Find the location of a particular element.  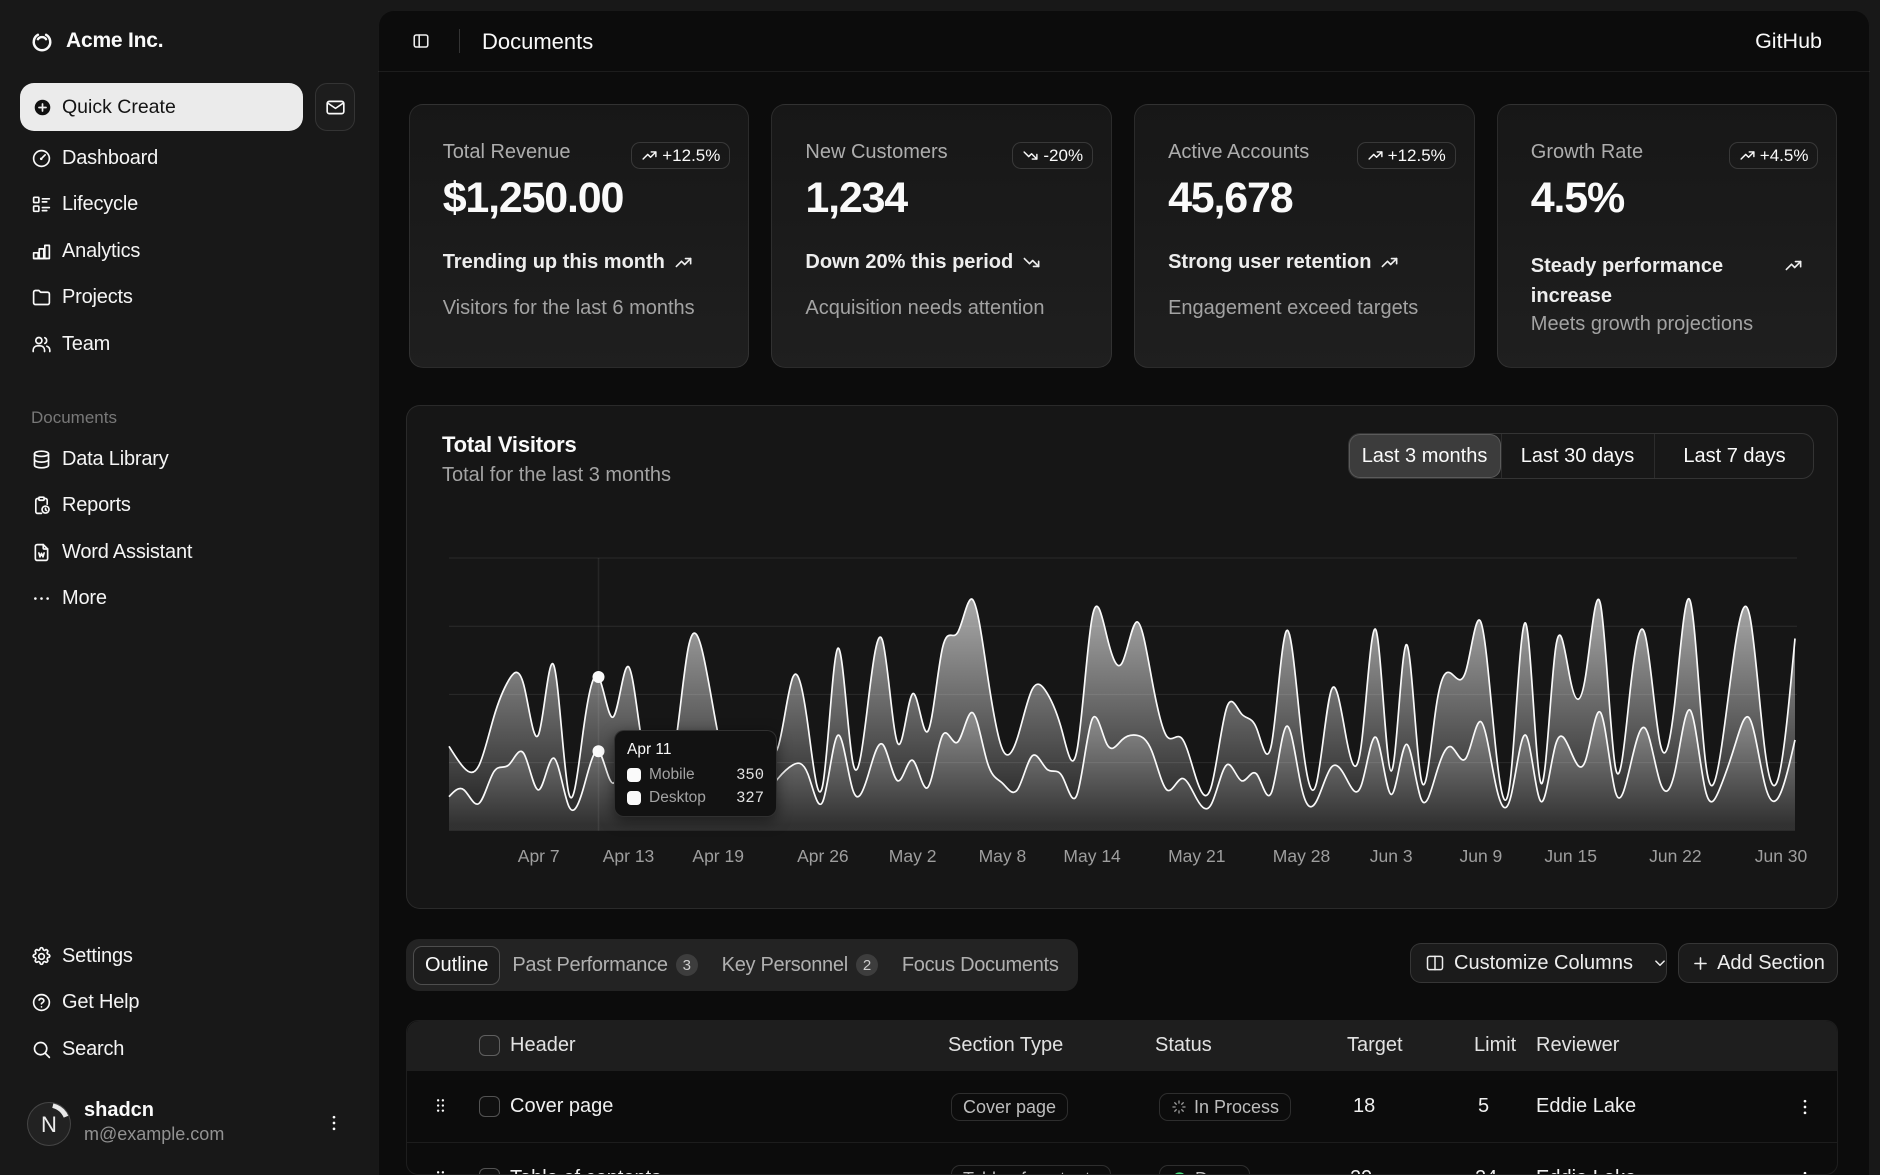

svg-text: N is located at coordinates (49, 1124).